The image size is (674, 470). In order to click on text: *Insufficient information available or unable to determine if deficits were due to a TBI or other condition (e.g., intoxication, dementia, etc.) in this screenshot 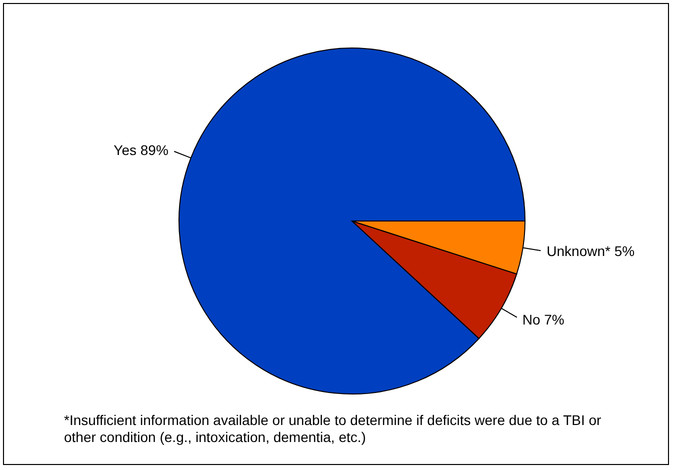, I will do `click(333, 429)`.